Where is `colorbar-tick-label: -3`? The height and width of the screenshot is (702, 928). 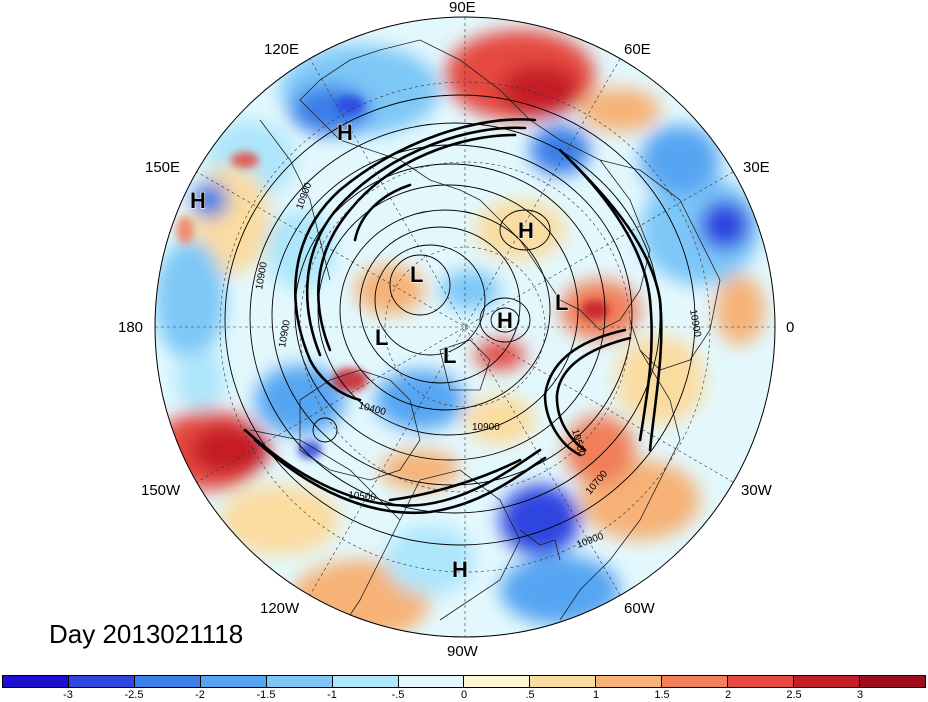 colorbar-tick-label: -3 is located at coordinates (68, 695).